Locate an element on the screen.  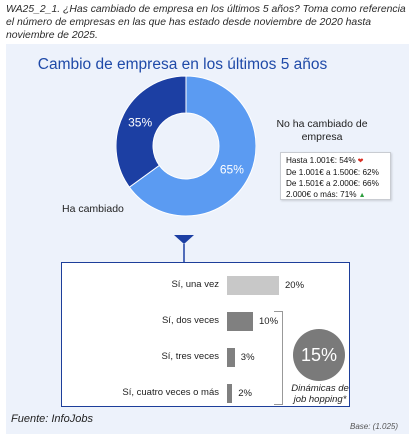
label-ha-cambiado: Ha cambiado is located at coordinates (93, 209).